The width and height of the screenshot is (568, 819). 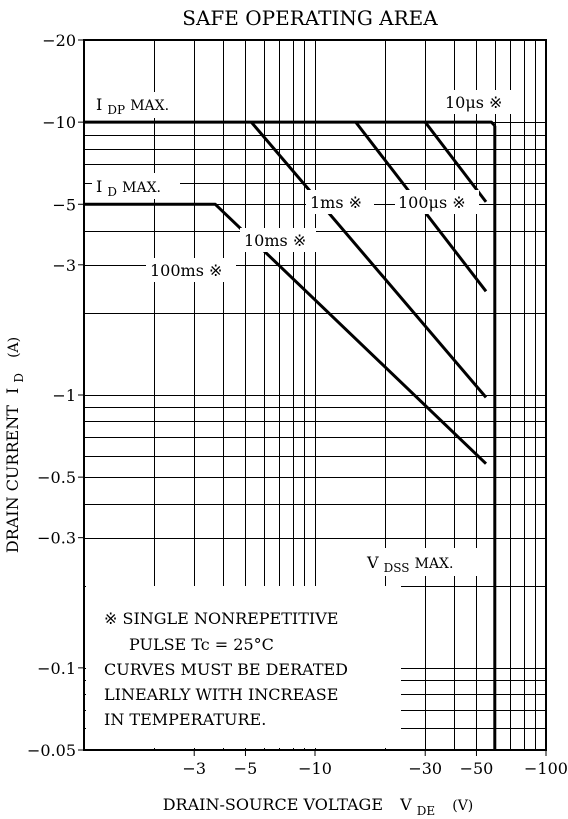 I want to click on y-tick-label: −0.05, so click(x=51, y=750).